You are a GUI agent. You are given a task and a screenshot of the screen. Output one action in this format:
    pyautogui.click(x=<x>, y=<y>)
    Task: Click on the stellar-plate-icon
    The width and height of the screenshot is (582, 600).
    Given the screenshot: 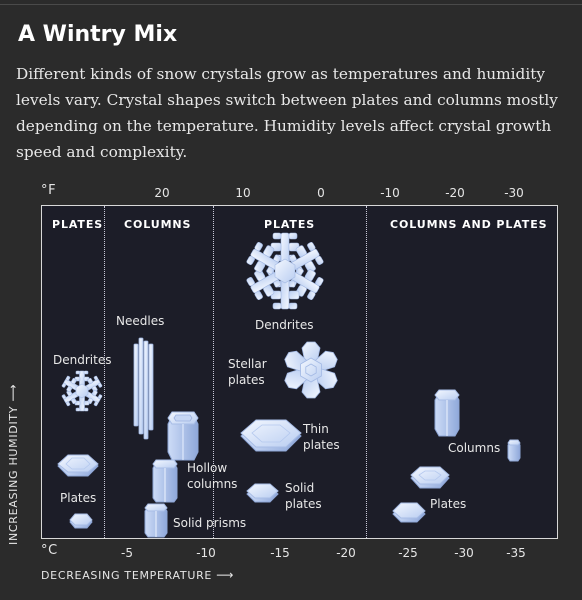 What is the action you would take?
    pyautogui.click(x=311, y=370)
    